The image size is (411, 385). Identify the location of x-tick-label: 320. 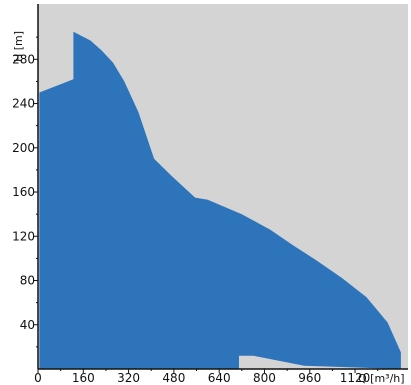
(128, 378).